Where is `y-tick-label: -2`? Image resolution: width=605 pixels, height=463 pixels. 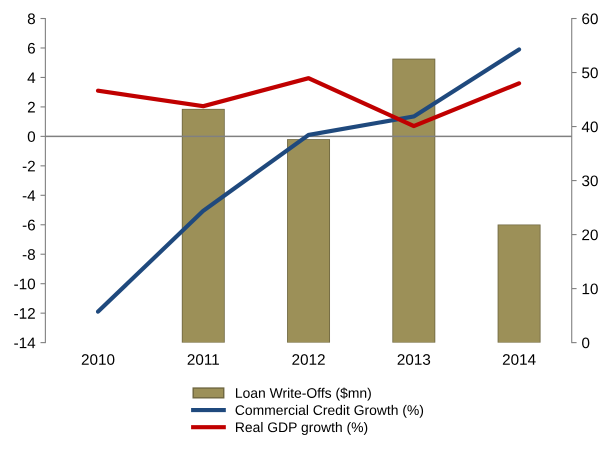 y-tick-label: -2 is located at coordinates (28, 166).